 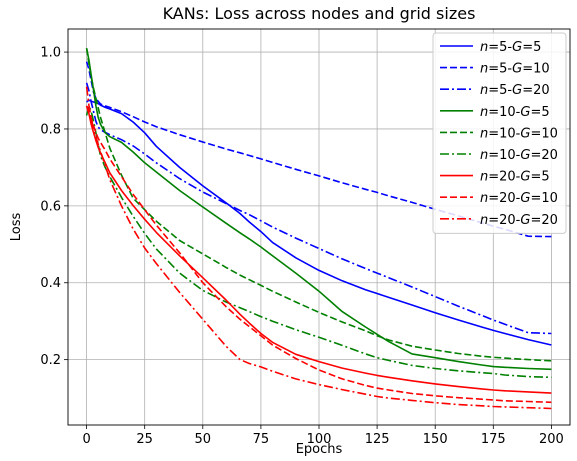 I want to click on y-axis-label: Loss, so click(x=16, y=227).